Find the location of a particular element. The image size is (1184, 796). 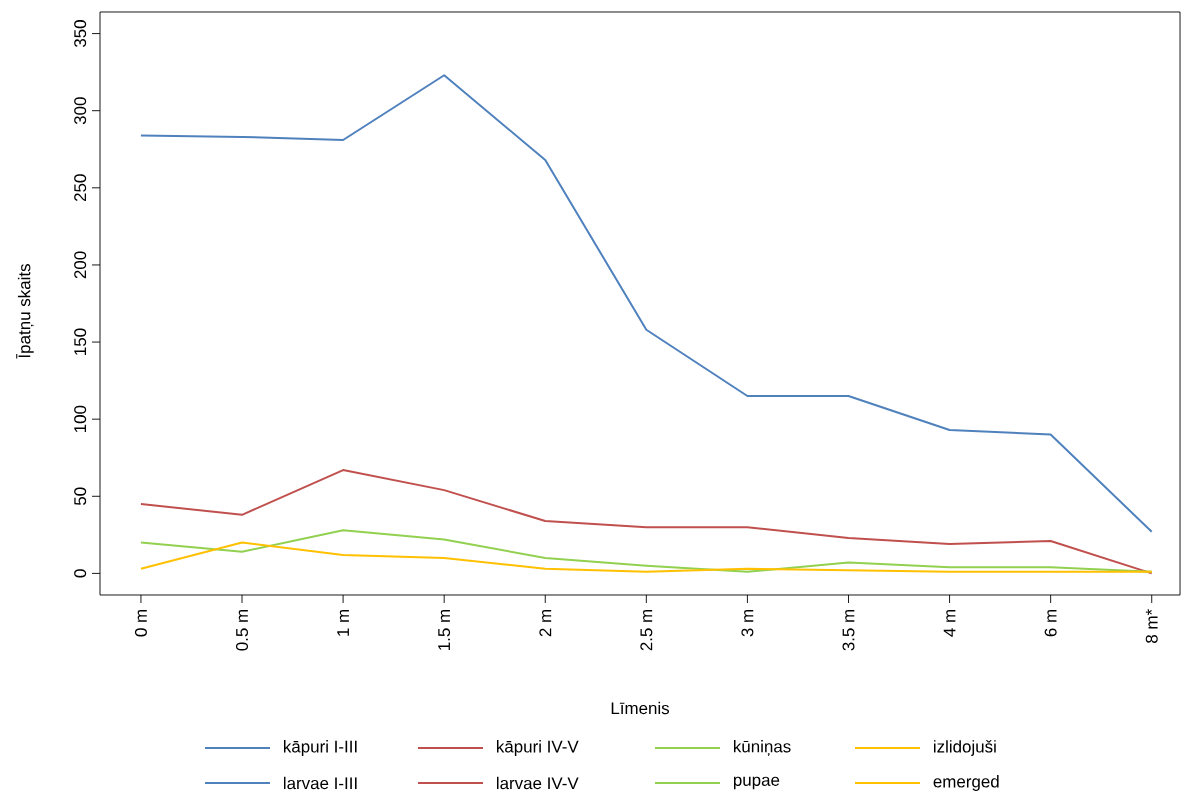

y-tick-label: 0 is located at coordinates (80, 573).